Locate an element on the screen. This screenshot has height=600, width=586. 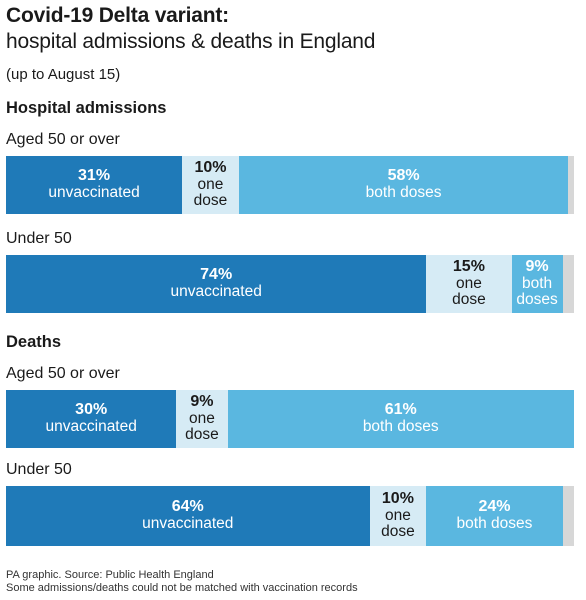
bar-segment-unvaccinated: 31% unvaccinated is located at coordinates (94, 185).